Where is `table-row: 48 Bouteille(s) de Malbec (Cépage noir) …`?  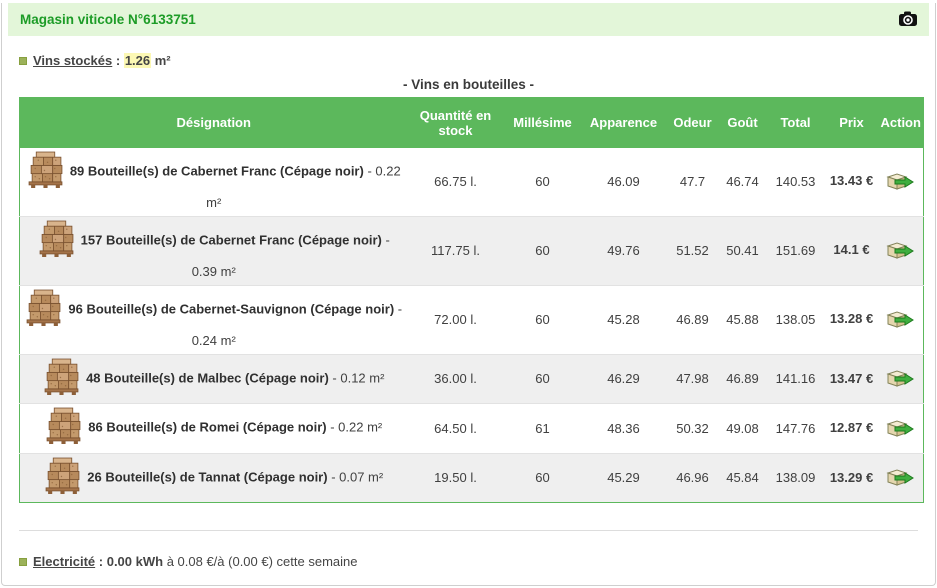 table-row: 48 Bouteille(s) de Malbec (Cépage noir) … is located at coordinates (471, 379).